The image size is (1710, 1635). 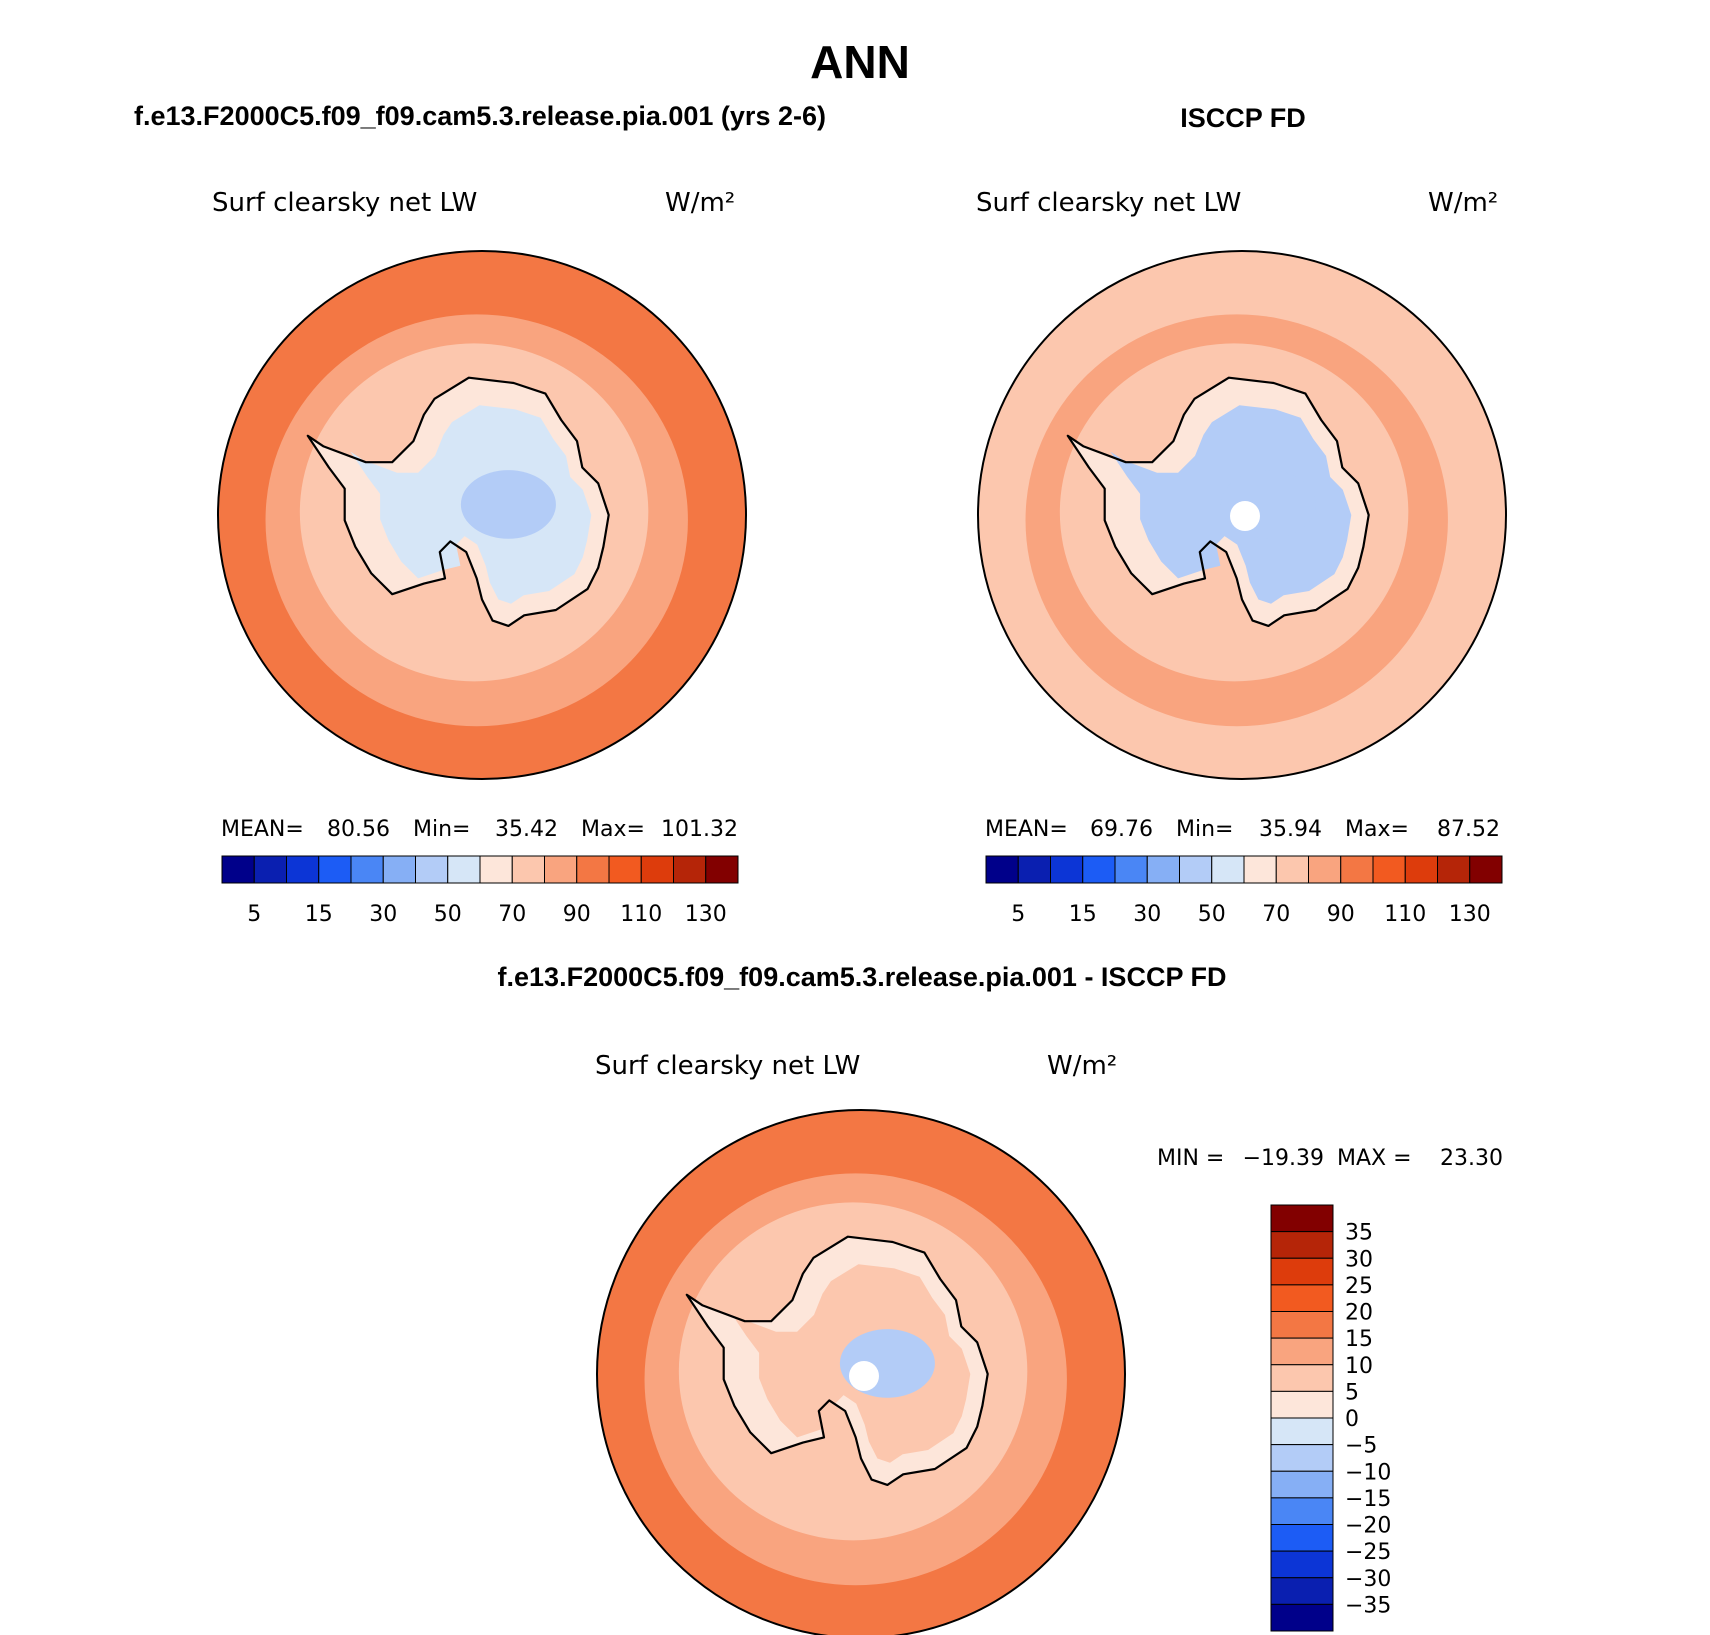 What do you see at coordinates (1463, 203) in the screenshot?
I see `panel-obs-units: W/m²` at bounding box center [1463, 203].